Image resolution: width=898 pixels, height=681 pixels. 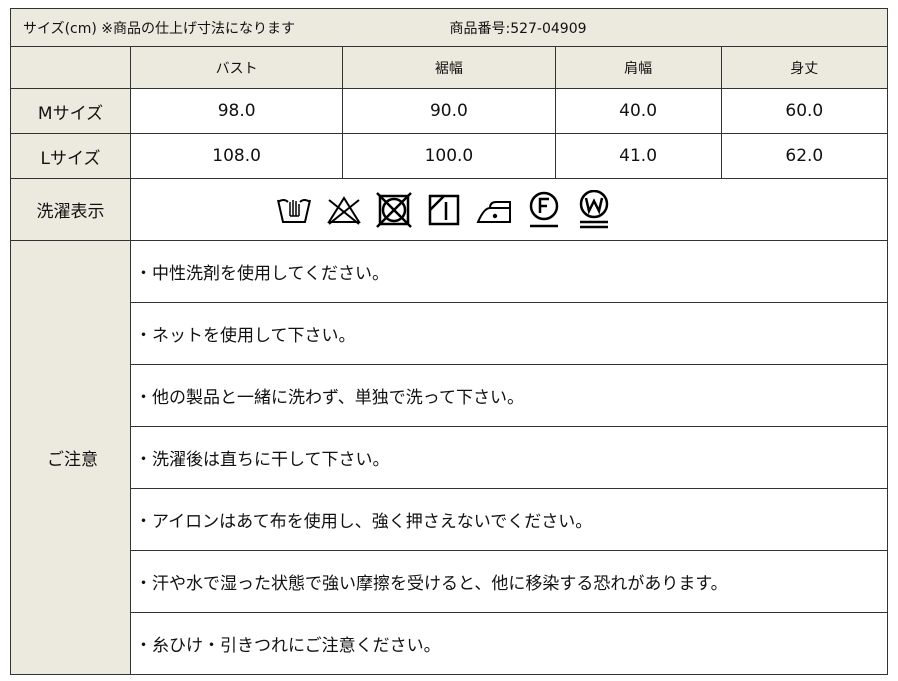 What do you see at coordinates (294, 210) in the screenshot?
I see `hand-wash-icon` at bounding box center [294, 210].